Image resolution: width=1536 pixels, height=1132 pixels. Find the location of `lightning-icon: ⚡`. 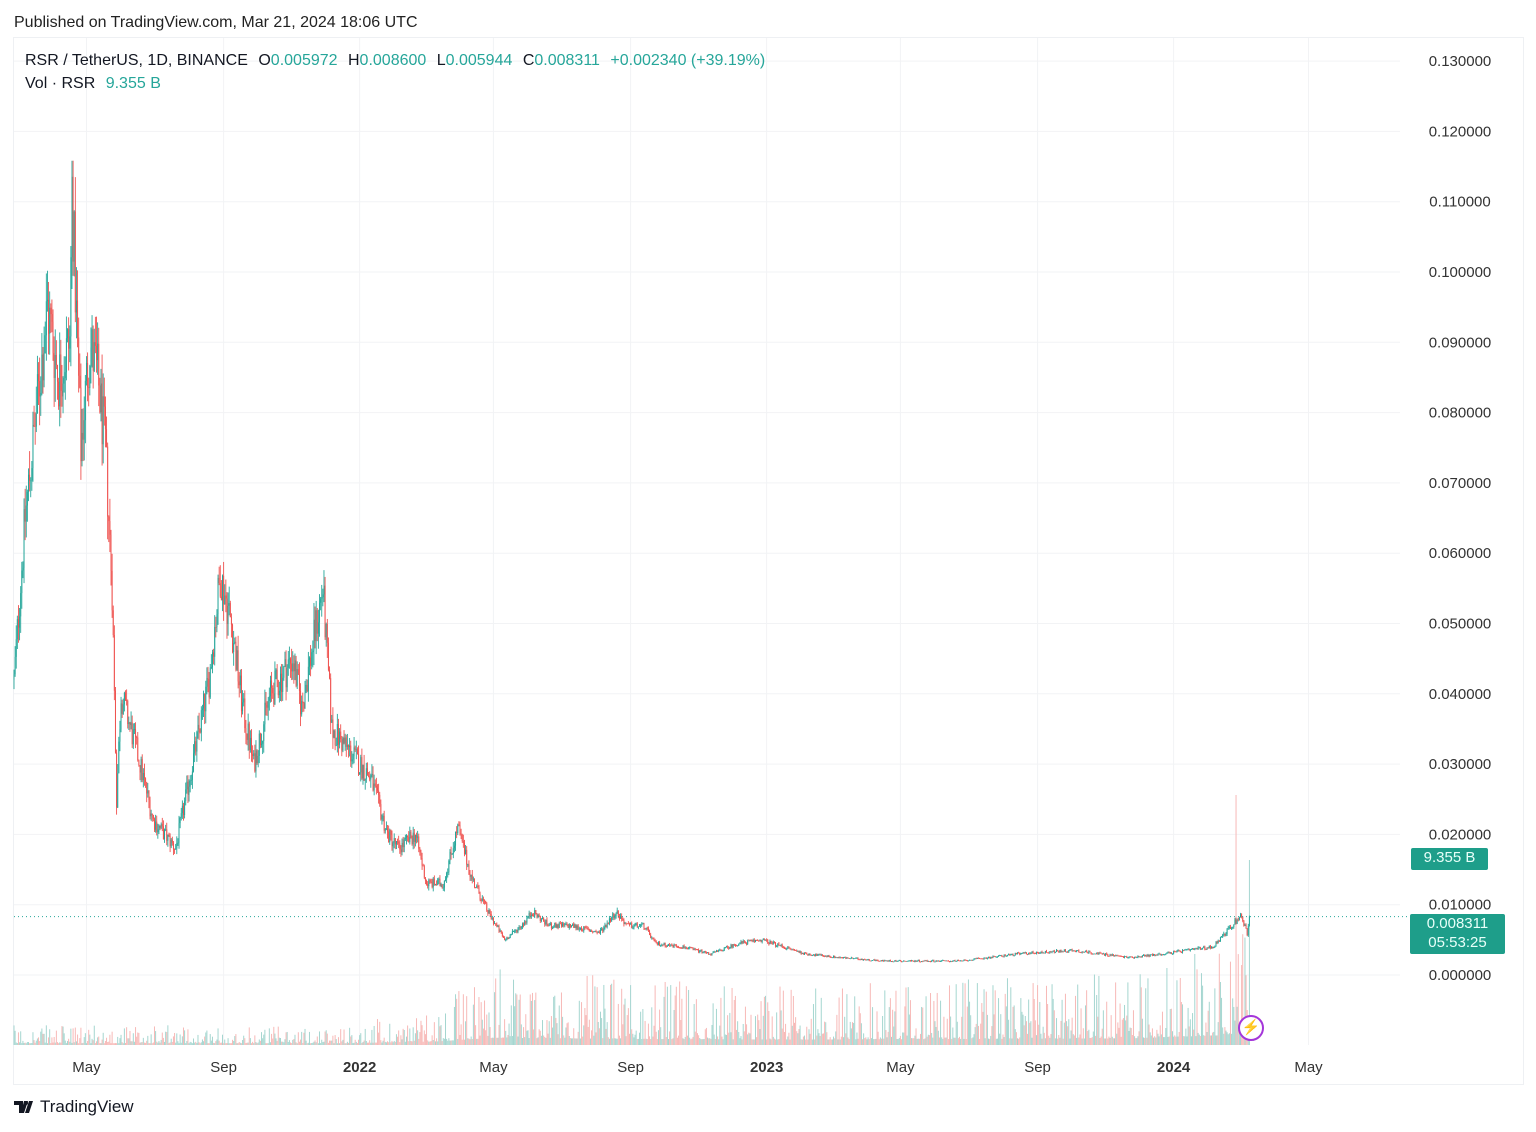

lightning-icon: ⚡ is located at coordinates (1251, 1028).